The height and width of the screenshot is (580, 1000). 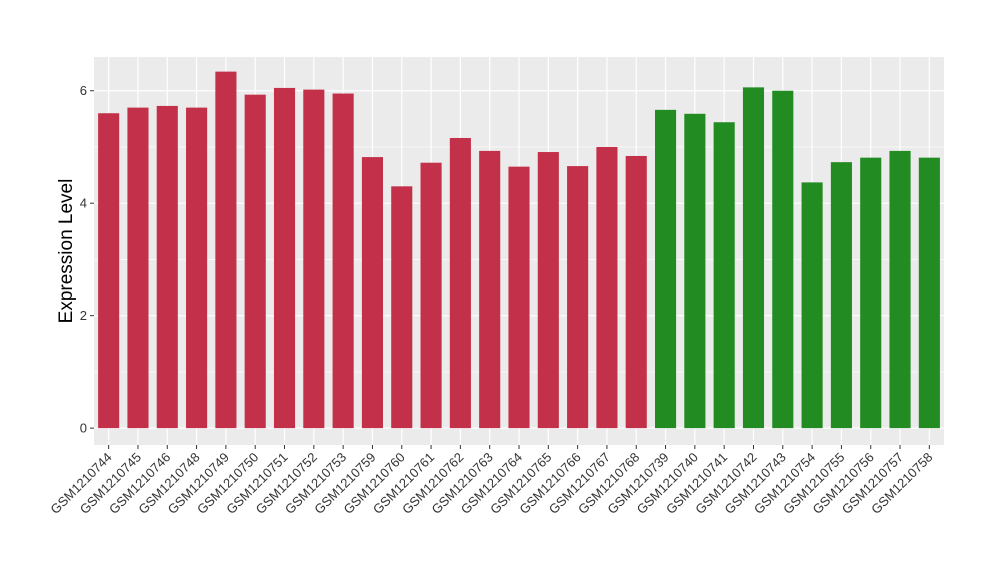 I want to click on y-tick-label: 6, so click(x=83, y=90).